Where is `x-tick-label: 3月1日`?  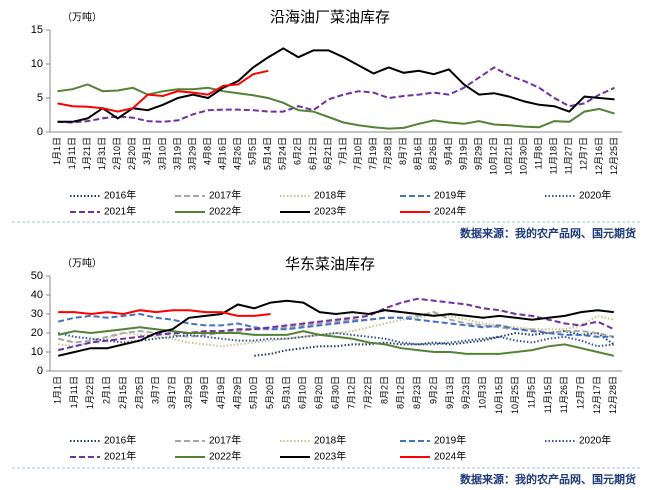 x-tick-label: 3月1日 is located at coordinates (147, 151).